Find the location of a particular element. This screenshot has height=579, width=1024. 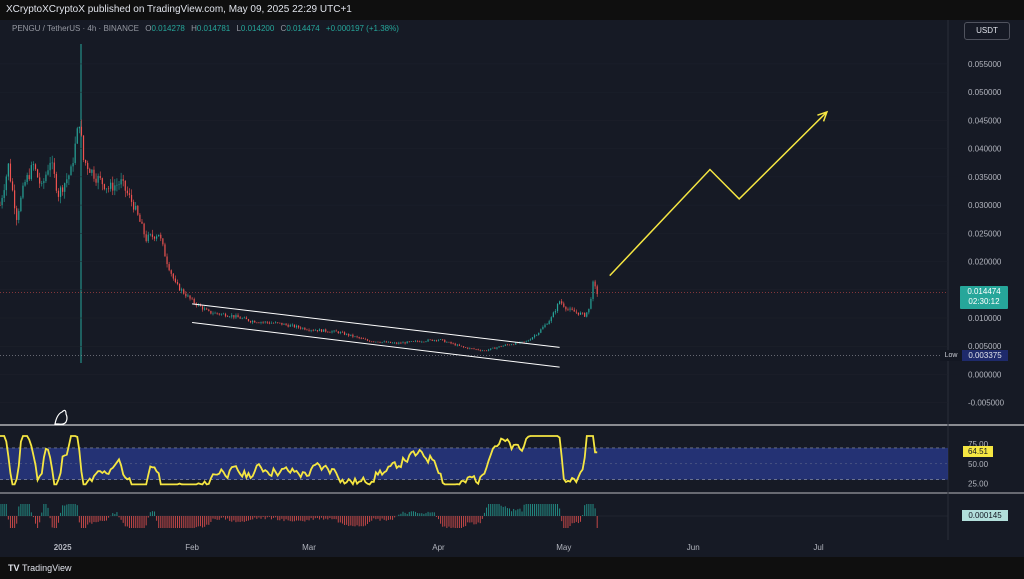

symbol-name: PENGU / TetherUS · 4h · BINANCE is located at coordinates (75, 28).